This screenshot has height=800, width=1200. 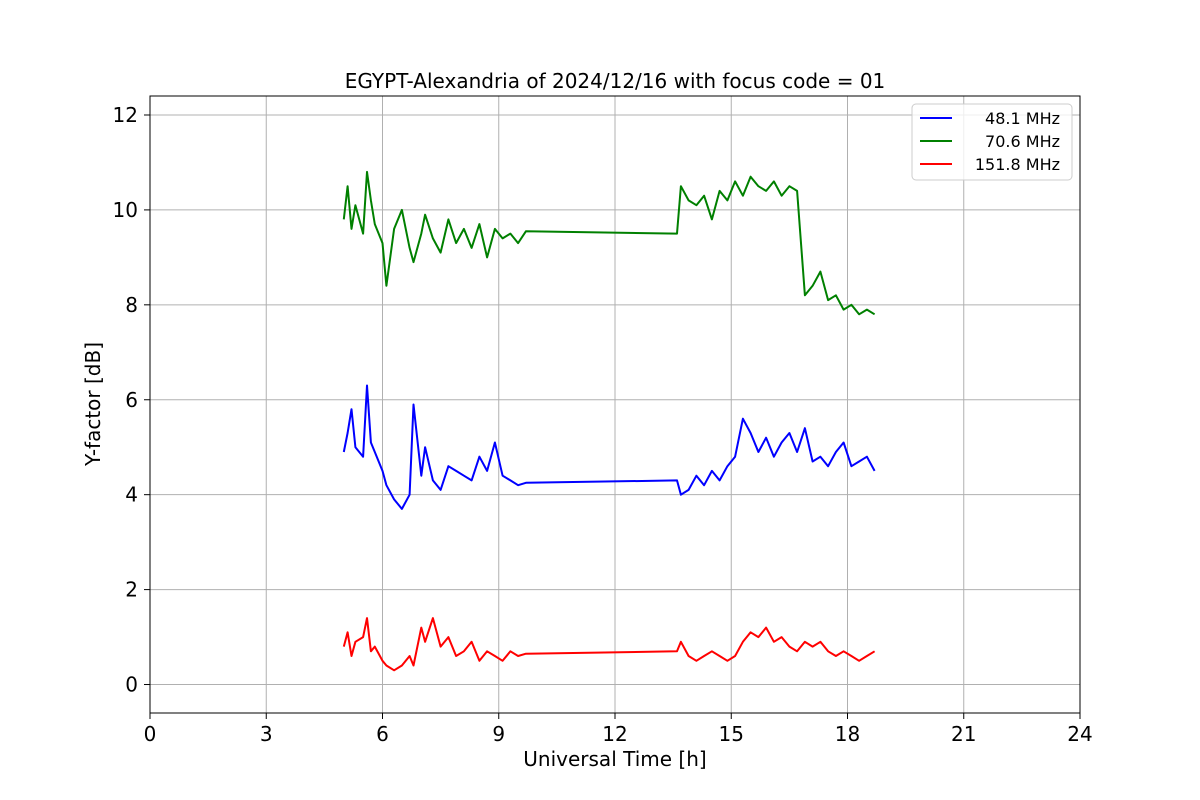 I want to click on y-axis-label: Y-factor [dB], so click(x=93, y=404).